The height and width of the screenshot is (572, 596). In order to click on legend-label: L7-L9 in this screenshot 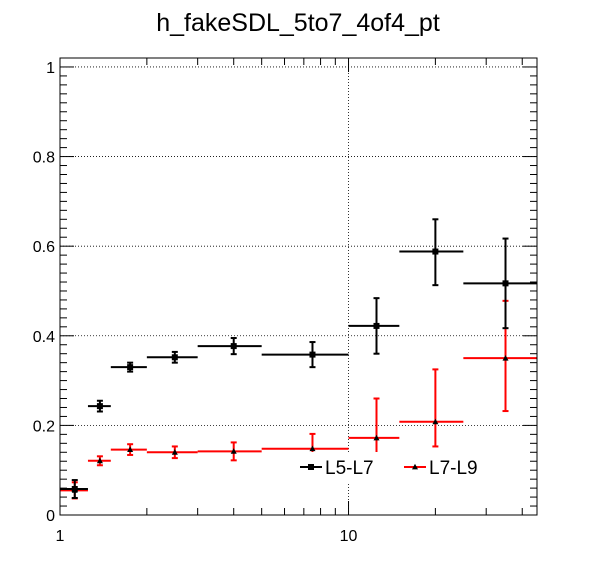, I will do `click(453, 468)`.